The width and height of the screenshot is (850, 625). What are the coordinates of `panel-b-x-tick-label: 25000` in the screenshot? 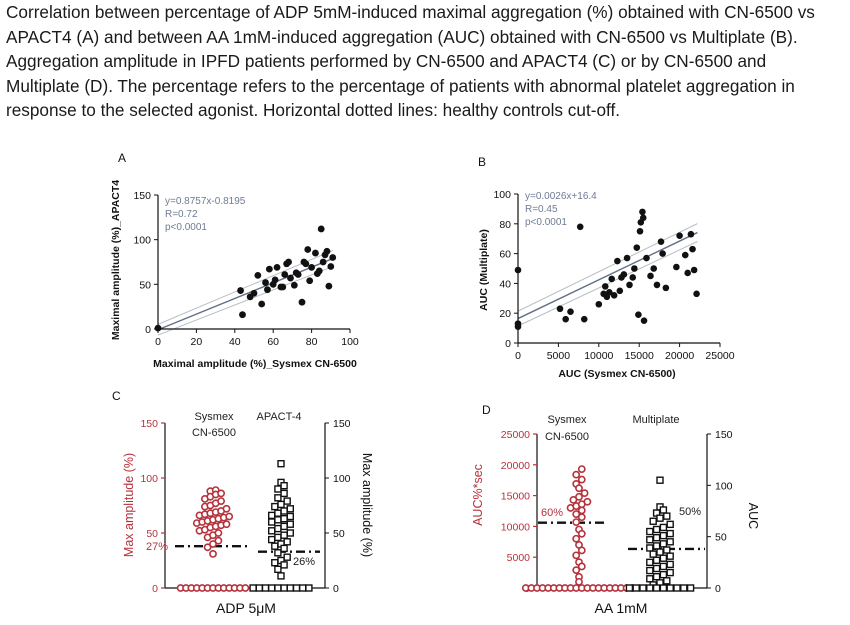 It's located at (719, 356).